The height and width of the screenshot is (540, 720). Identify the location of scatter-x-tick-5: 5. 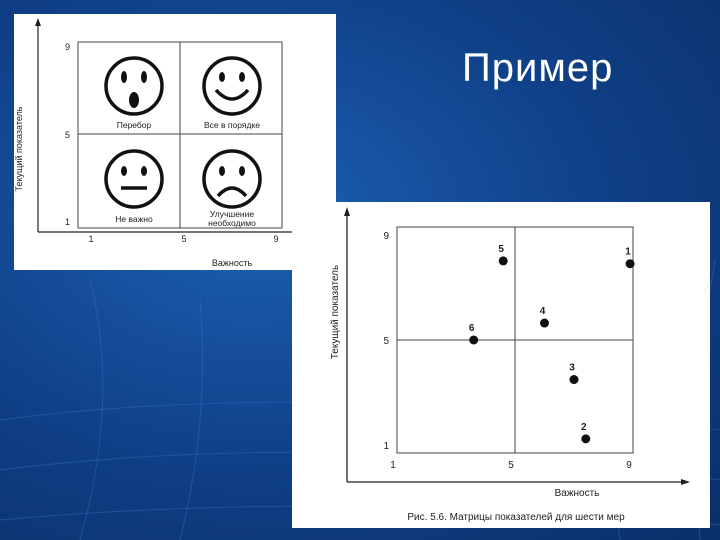
(511, 465).